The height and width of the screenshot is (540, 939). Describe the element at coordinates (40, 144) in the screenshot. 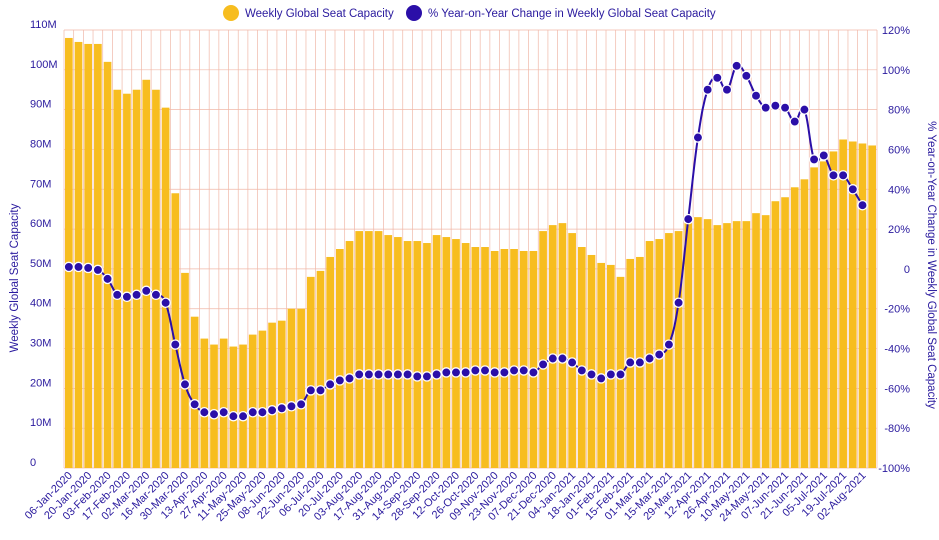

I see `left-tick-label: 80M` at that location.